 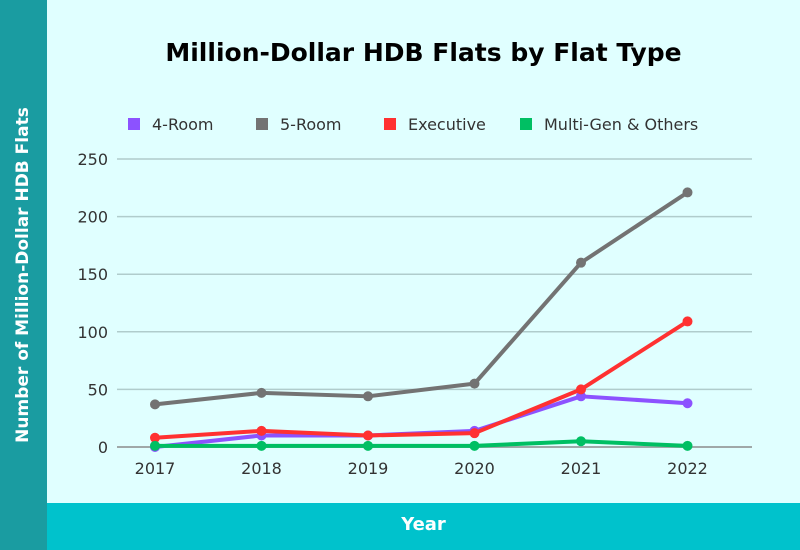 I want to click on x-tick-label: 2019, so click(x=368, y=468).